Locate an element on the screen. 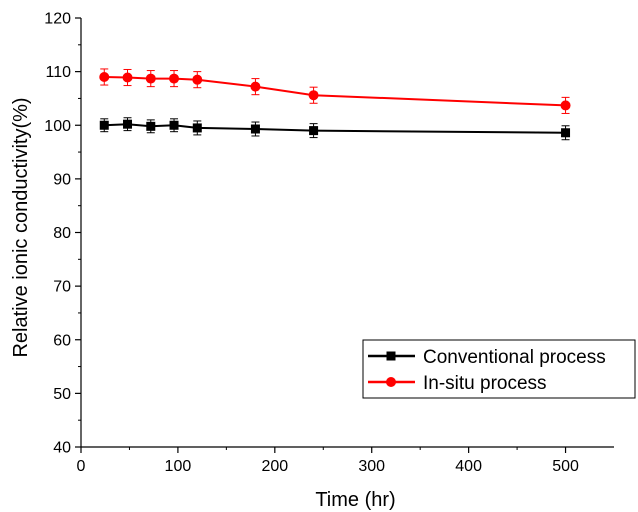  y-axis: 40 50 60 70 80 90 100 110 120 is located at coordinates (62, 234).